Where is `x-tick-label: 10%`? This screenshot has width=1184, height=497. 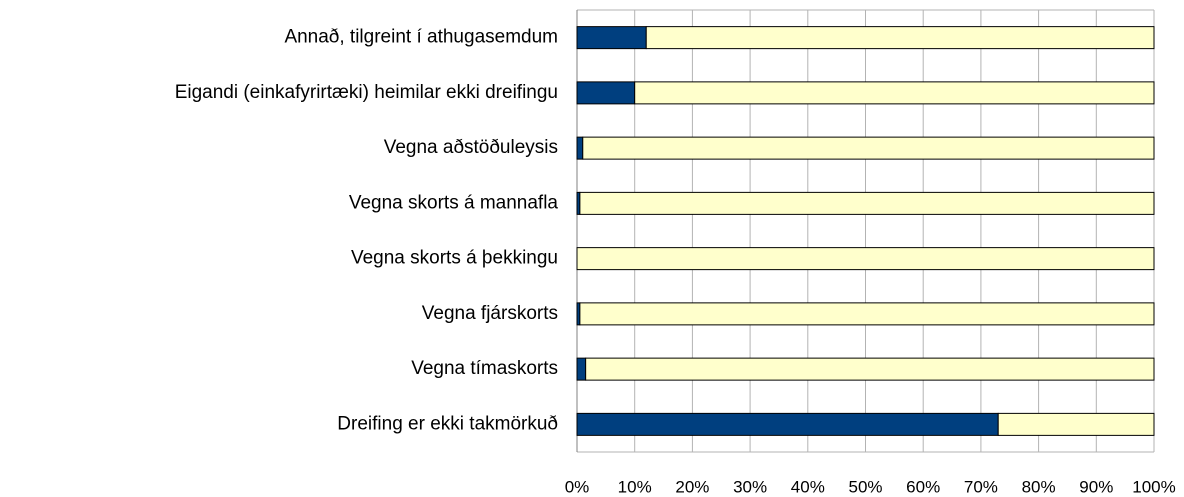 x-tick-label: 10% is located at coordinates (635, 486).